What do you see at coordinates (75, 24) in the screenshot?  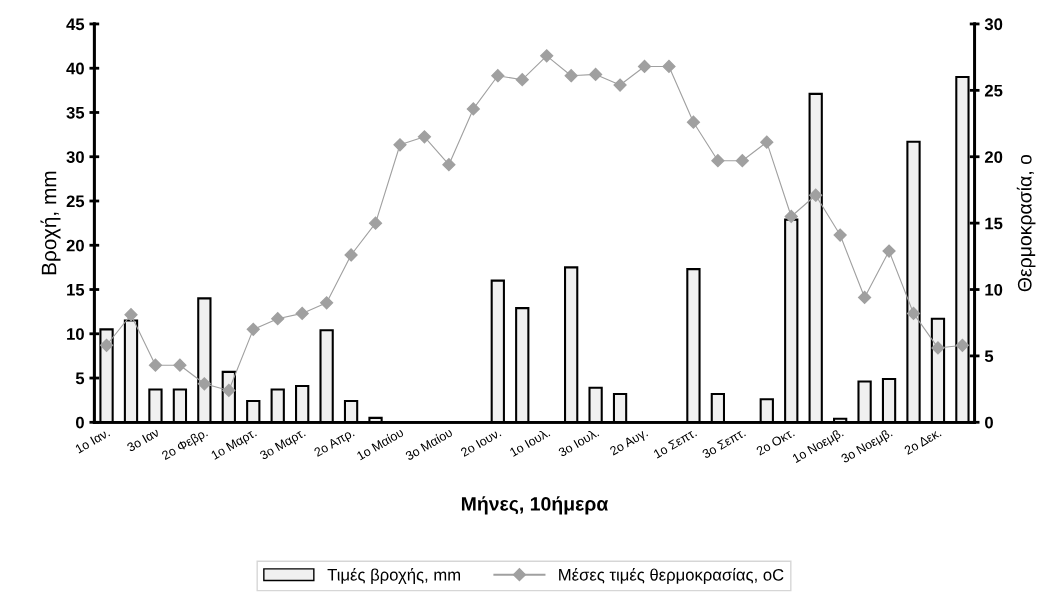 I see `y-tick-label: 45` at bounding box center [75, 24].